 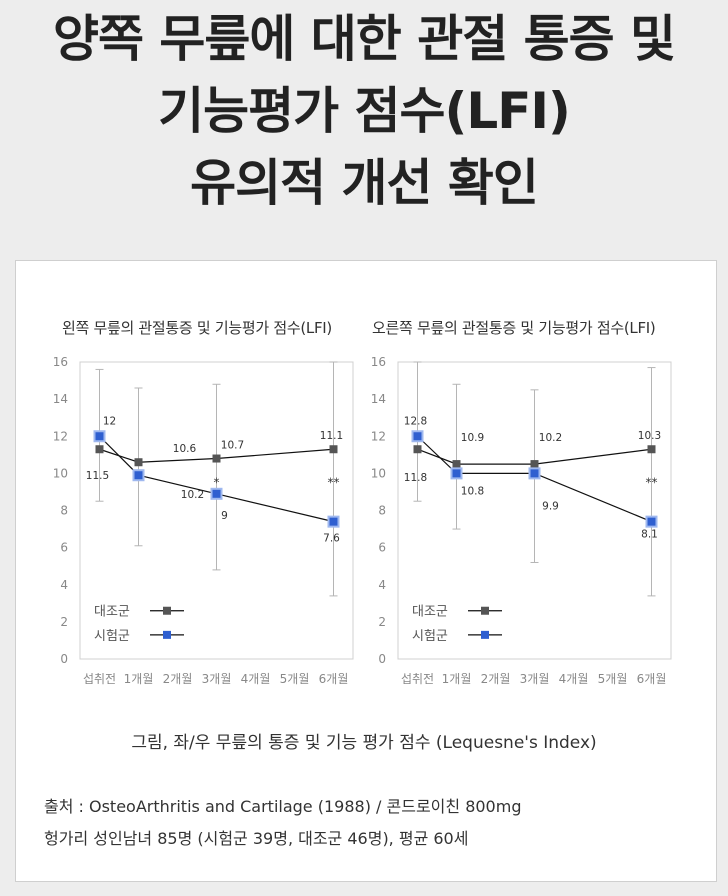 What do you see at coordinates (550, 506) in the screenshot?
I see `data-label: 9.9` at bounding box center [550, 506].